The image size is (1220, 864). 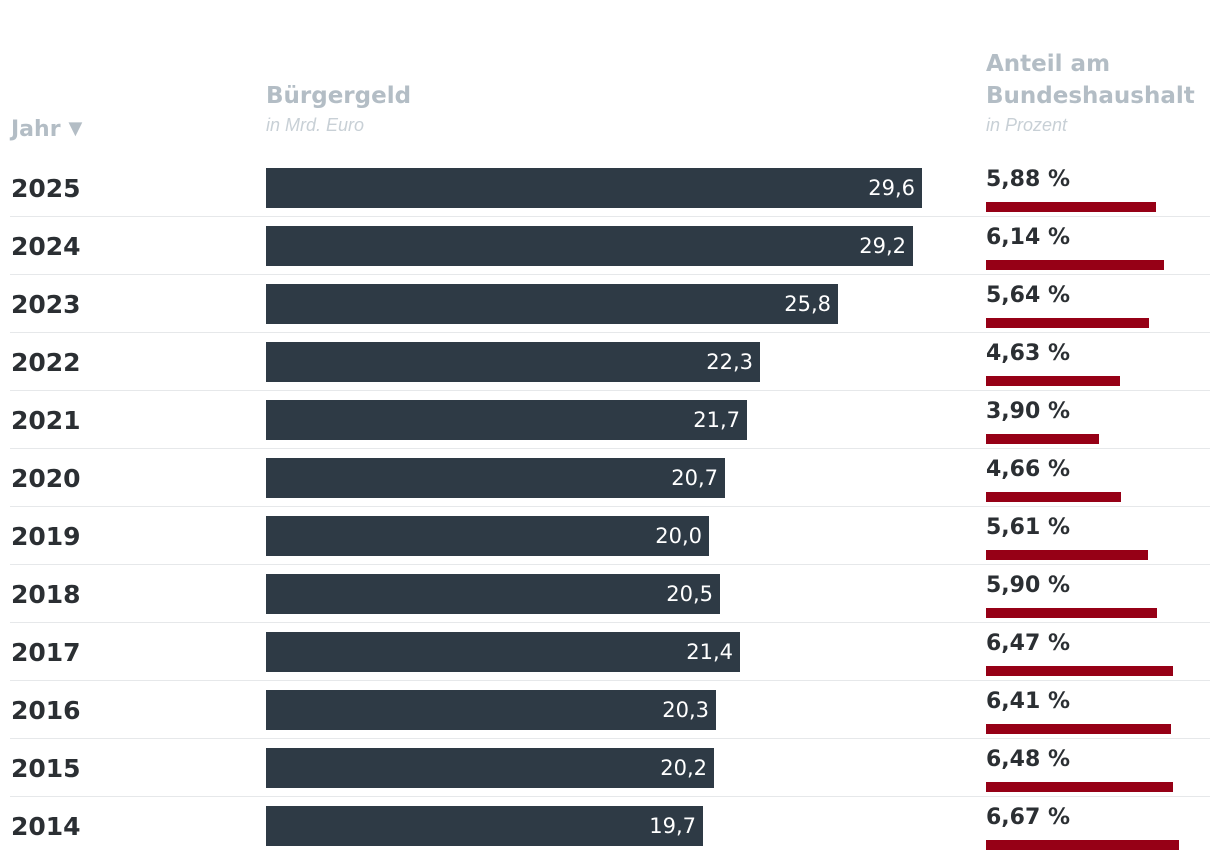 I want to click on year-label: 2015, so click(x=46, y=768).